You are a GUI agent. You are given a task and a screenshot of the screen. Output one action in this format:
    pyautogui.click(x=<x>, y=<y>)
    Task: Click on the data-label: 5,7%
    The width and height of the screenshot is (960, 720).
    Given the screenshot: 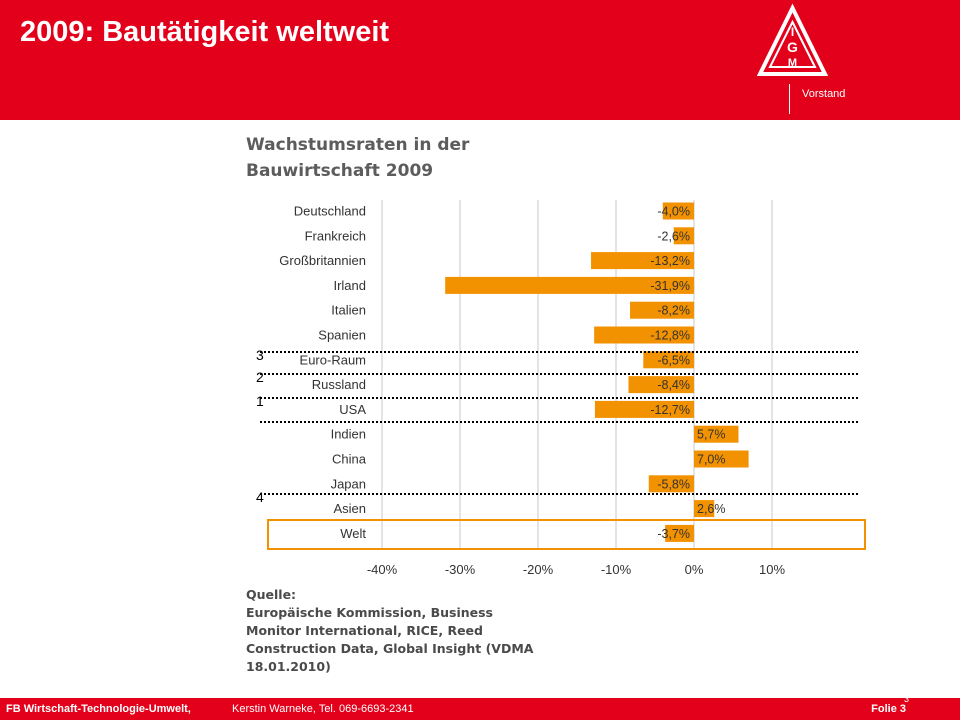 What is the action you would take?
    pyautogui.click(x=711, y=435)
    